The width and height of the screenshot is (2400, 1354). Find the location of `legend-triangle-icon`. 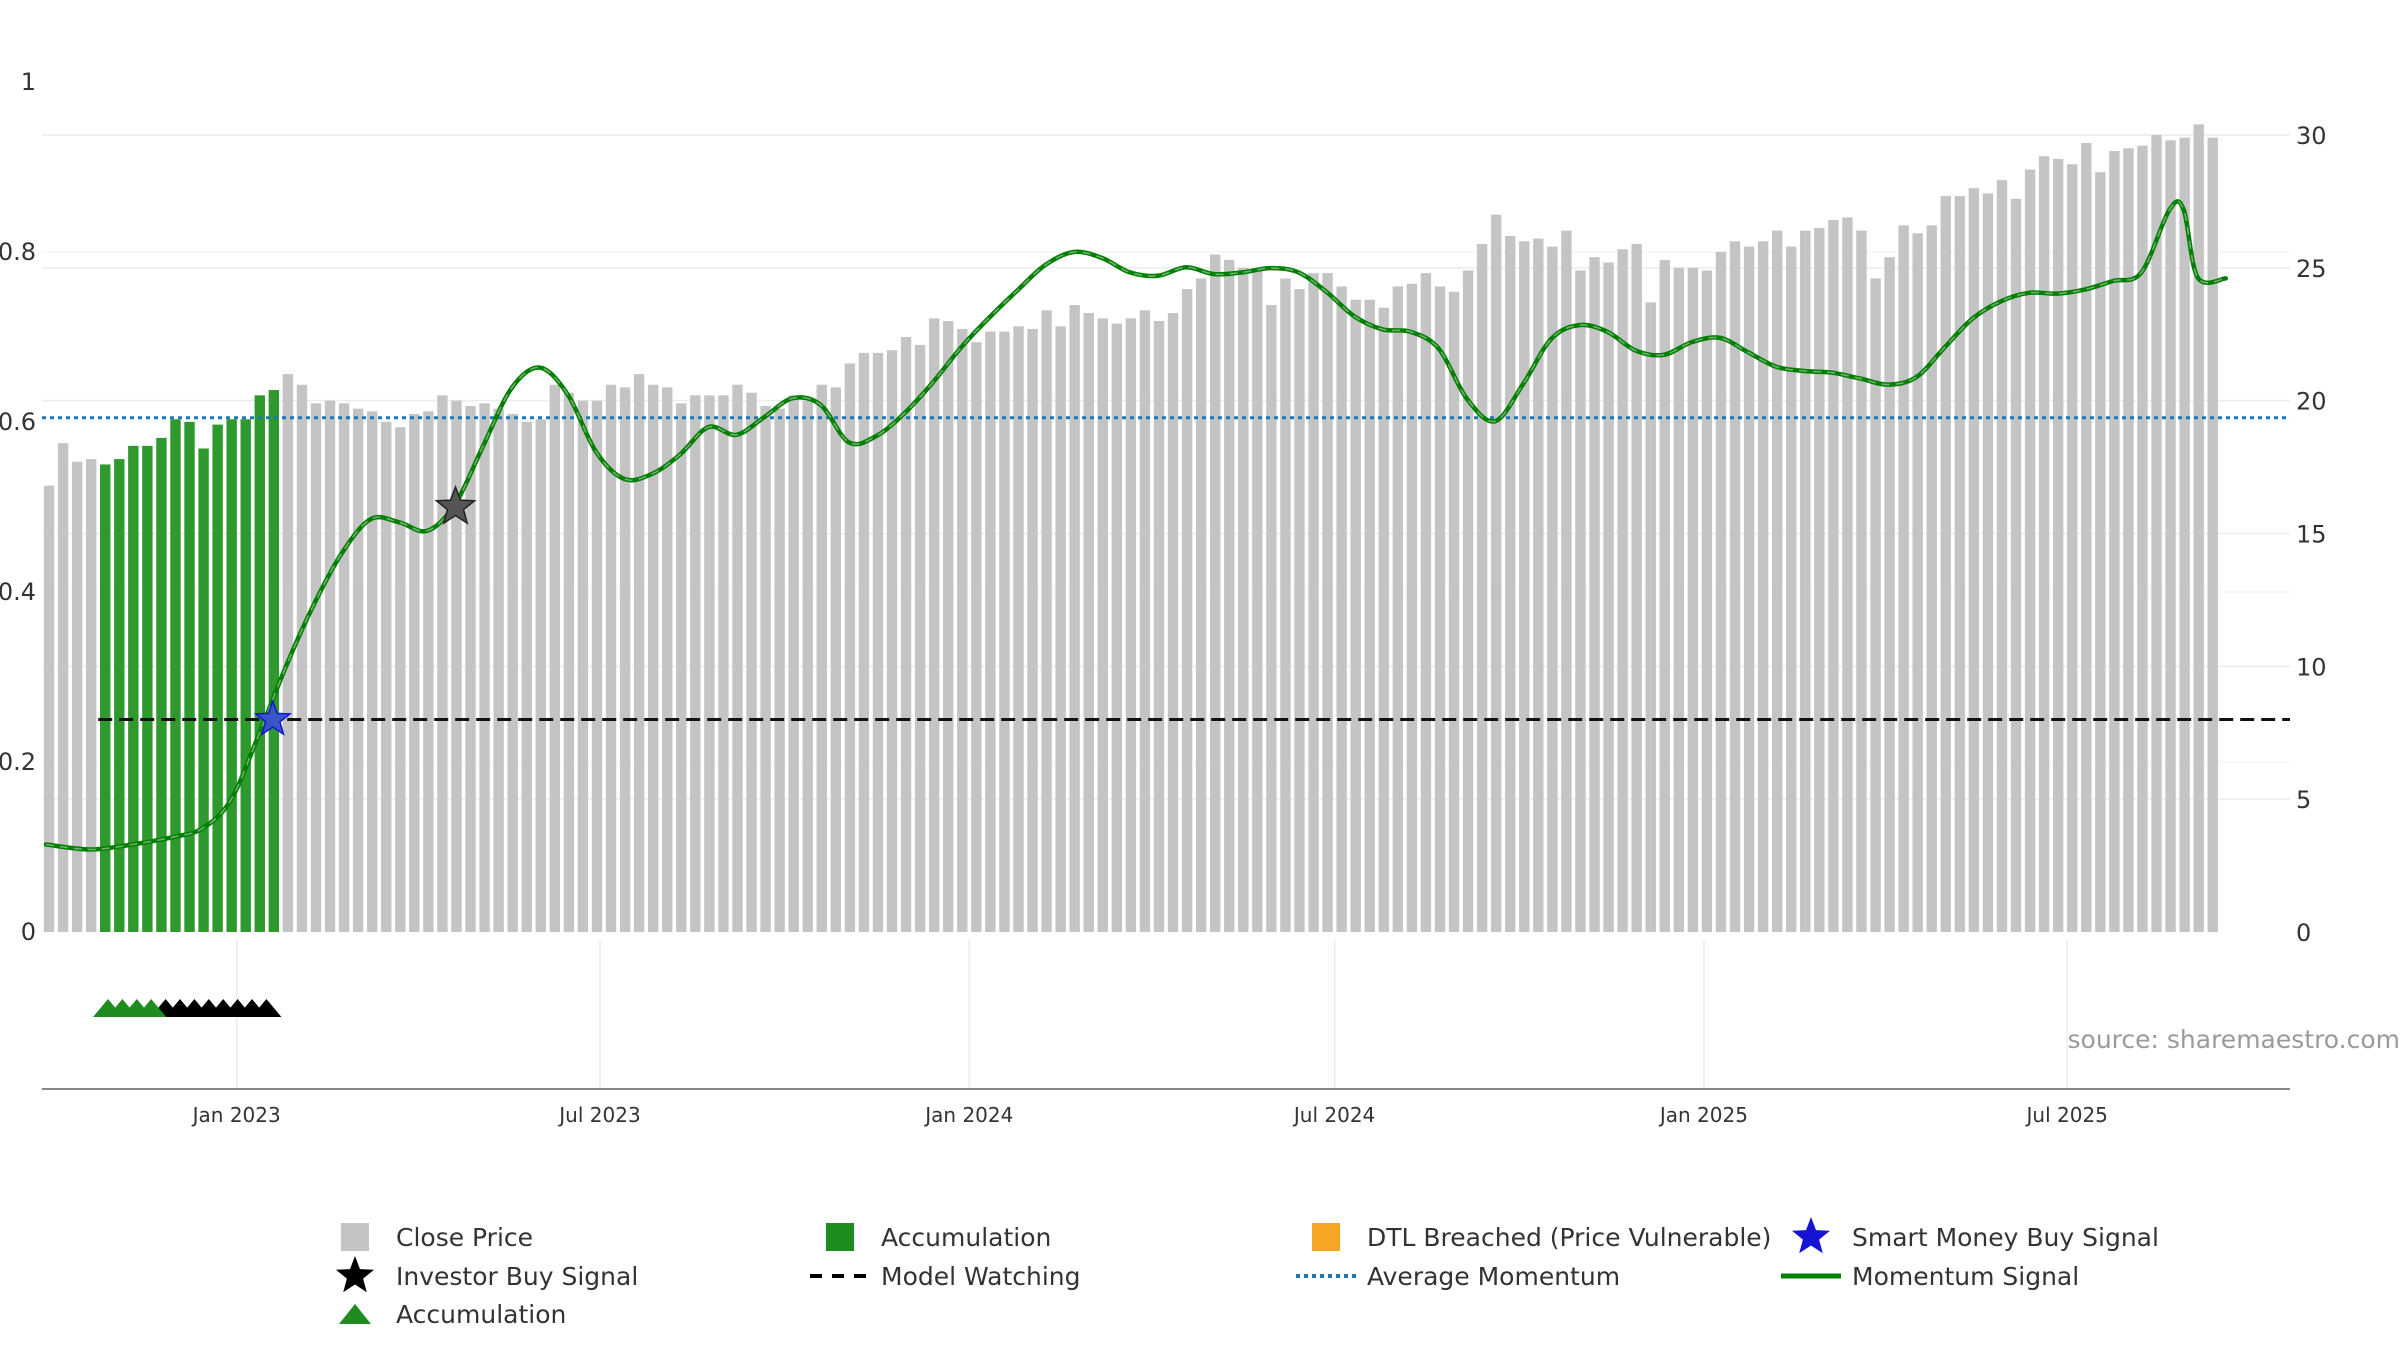

legend-triangle-icon is located at coordinates (355, 1314).